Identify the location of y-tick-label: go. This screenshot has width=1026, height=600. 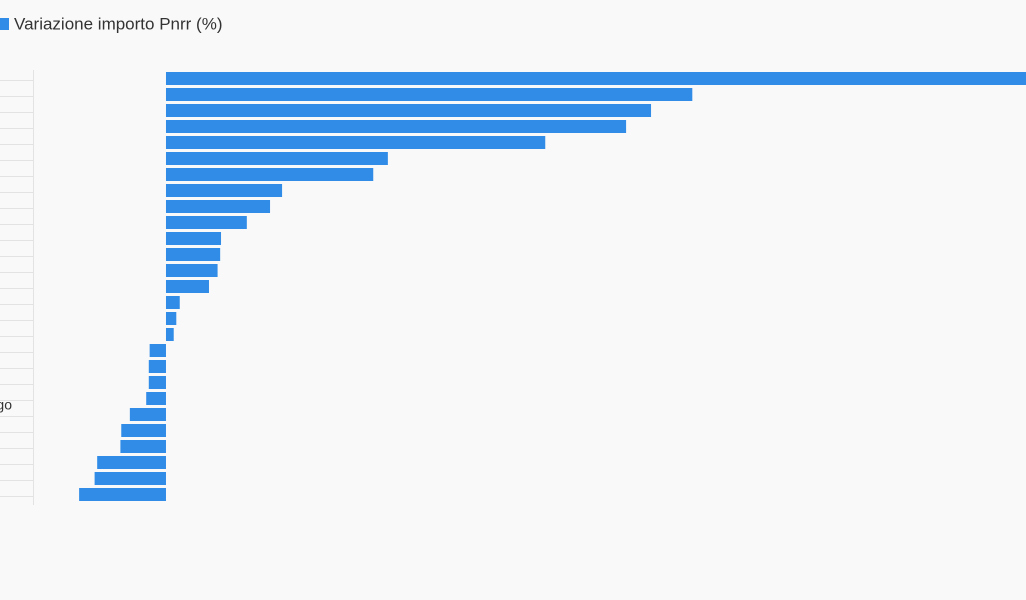
(6, 405).